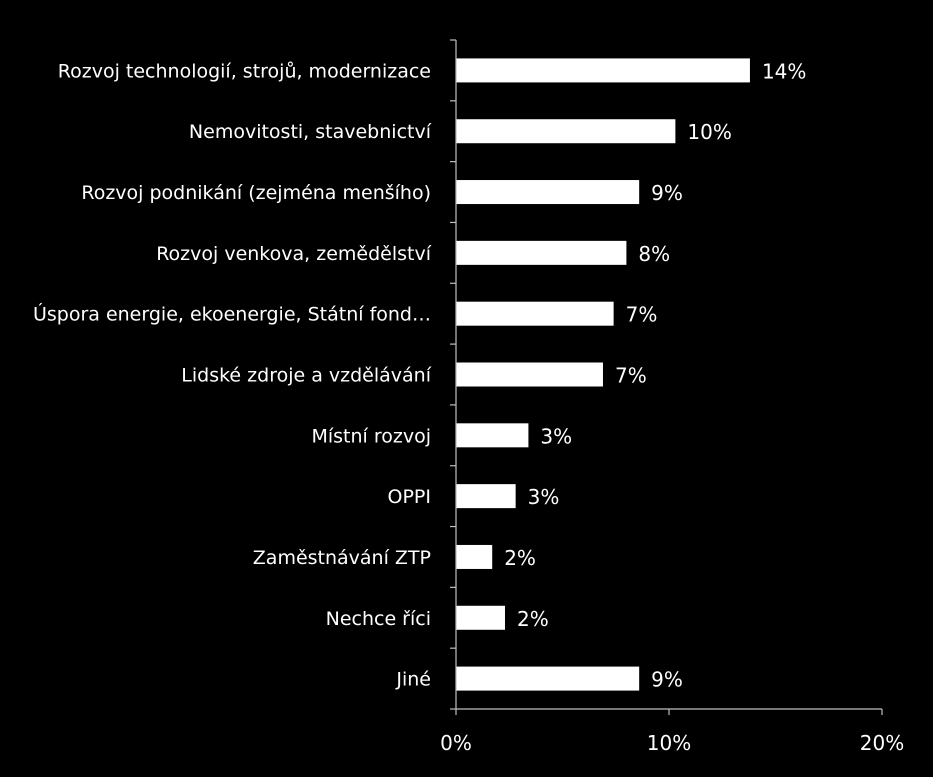 This screenshot has width=933, height=777. What do you see at coordinates (306, 376) in the screenshot?
I see `category-label: Lidské zdroje a vzdělávání` at bounding box center [306, 376].